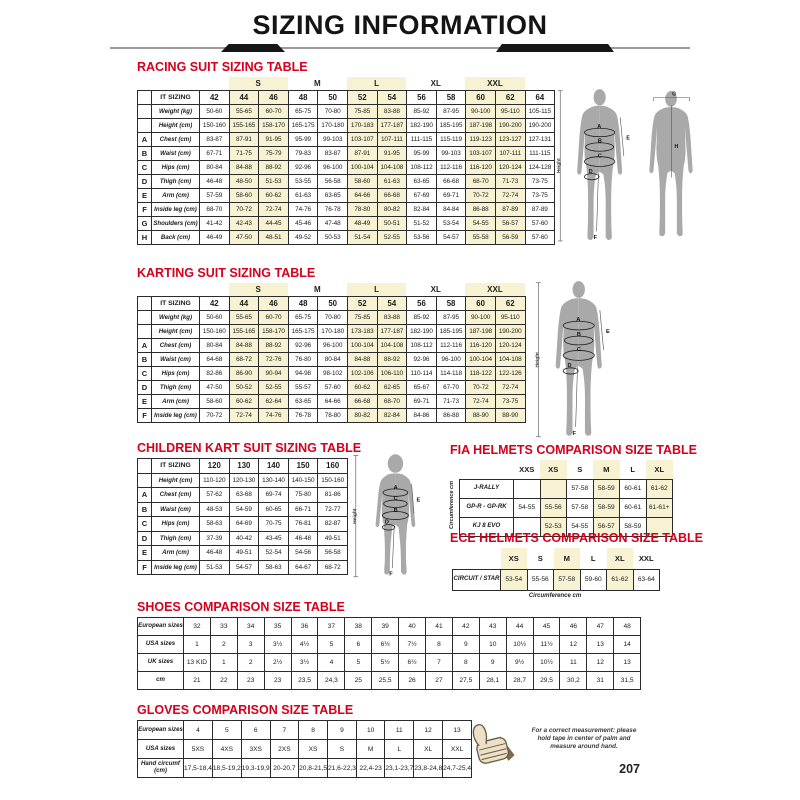 This screenshot has width=800, height=800. What do you see at coordinates (223, 680) in the screenshot?
I see `value-cell: 22` at bounding box center [223, 680].